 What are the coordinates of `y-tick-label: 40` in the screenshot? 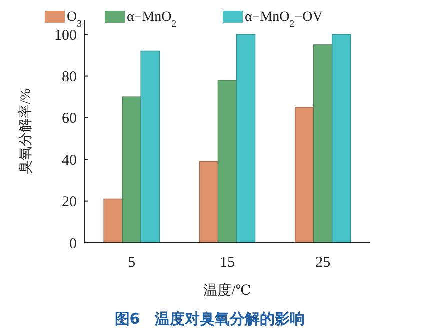 It's located at (69, 160).